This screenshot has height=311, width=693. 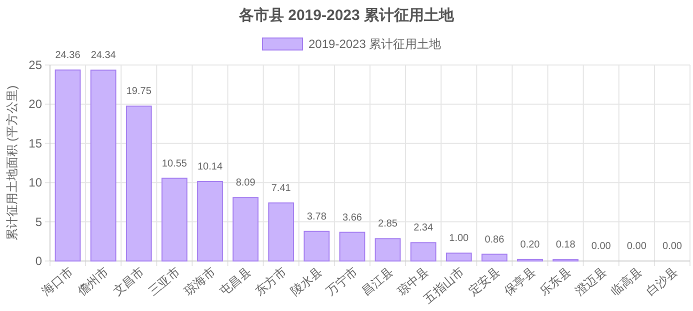 I want to click on data-label: 24.36, so click(x=68, y=56).